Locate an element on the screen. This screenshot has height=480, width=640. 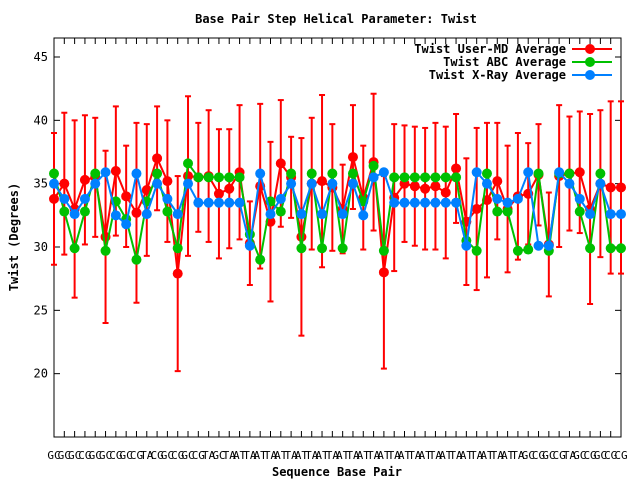
x-tick-label-4: GC is located at coordinates (95, 455).